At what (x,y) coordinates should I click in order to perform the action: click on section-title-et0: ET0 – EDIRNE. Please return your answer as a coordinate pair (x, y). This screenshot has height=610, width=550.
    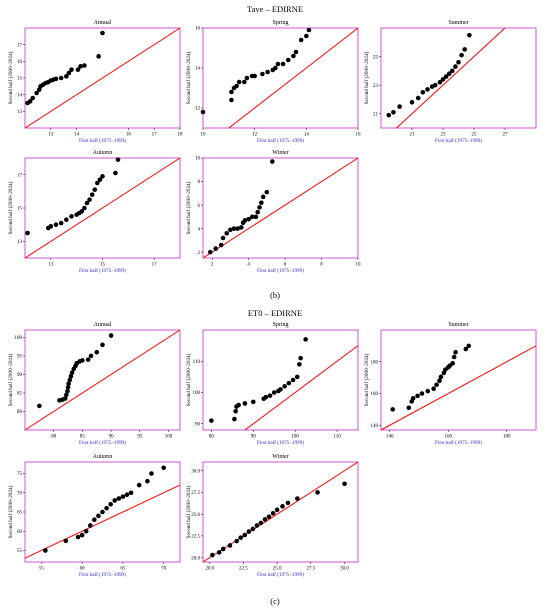
    Looking at the image, I should click on (275, 313).